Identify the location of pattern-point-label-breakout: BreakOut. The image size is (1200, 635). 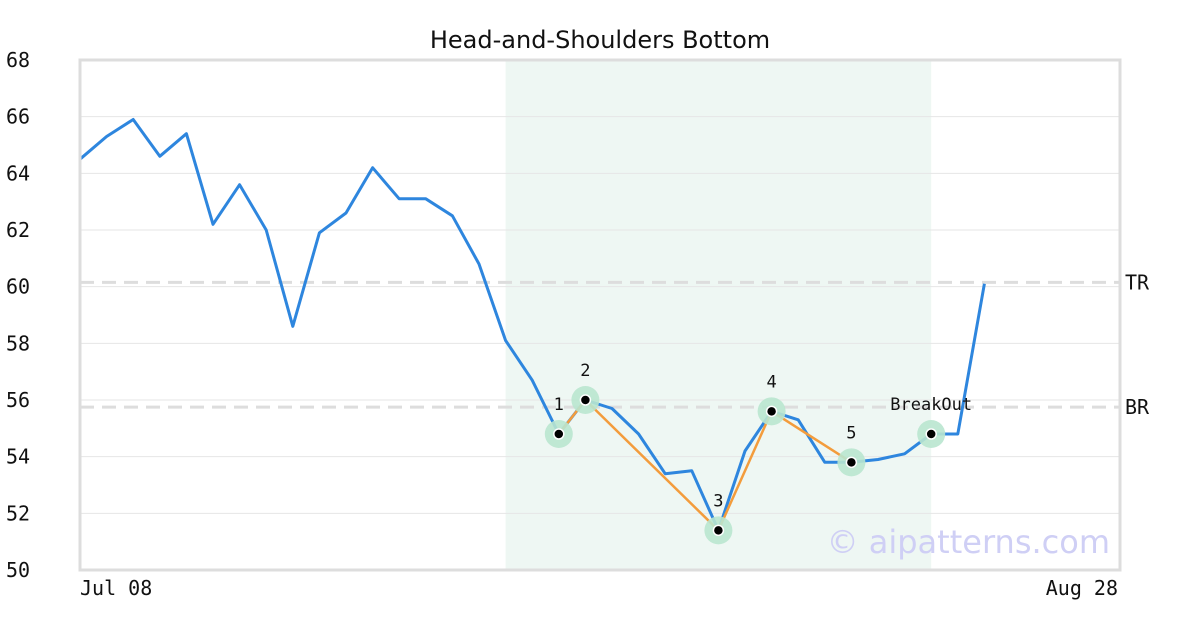
(931, 405).